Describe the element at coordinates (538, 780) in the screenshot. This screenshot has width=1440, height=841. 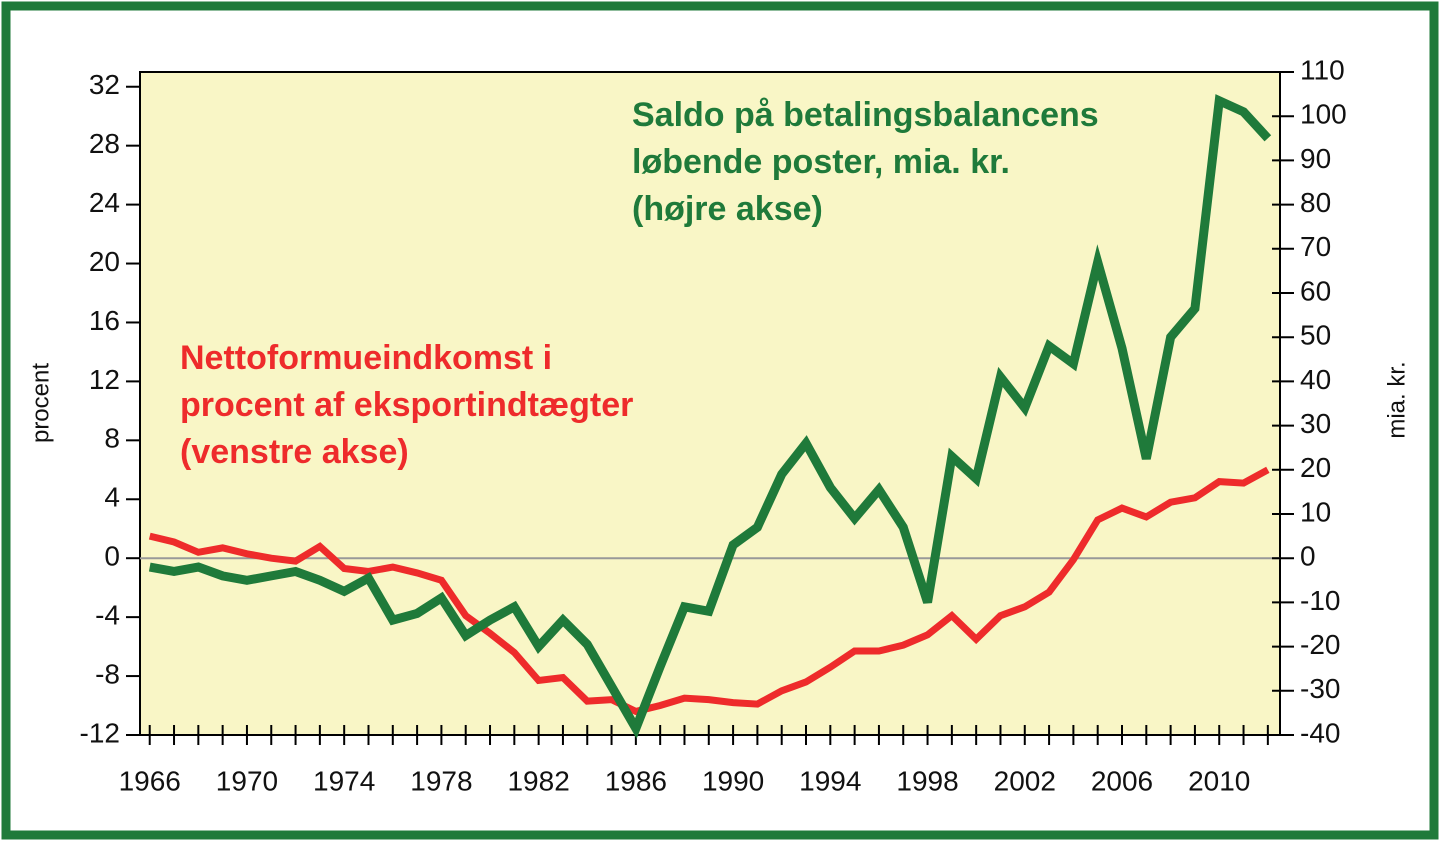
I see `x-tick-label: 1982` at that location.